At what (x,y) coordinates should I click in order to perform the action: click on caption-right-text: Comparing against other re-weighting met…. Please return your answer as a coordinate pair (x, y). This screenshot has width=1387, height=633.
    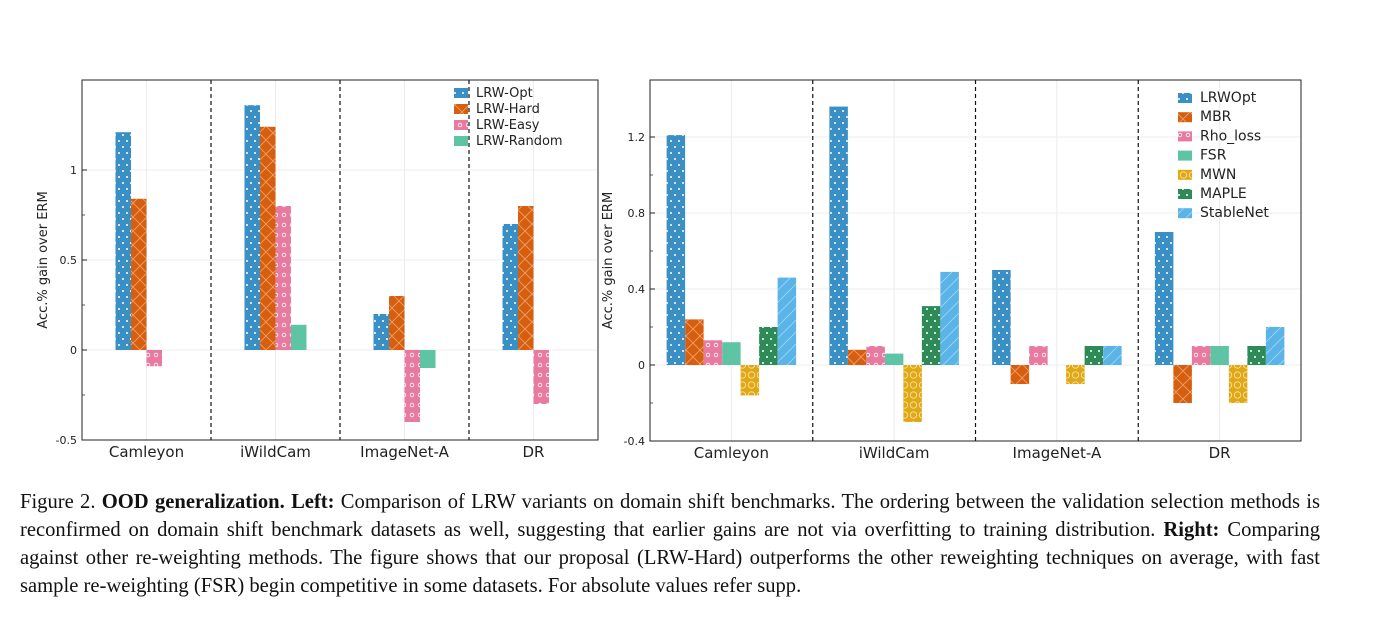
    Looking at the image, I should click on (670, 558).